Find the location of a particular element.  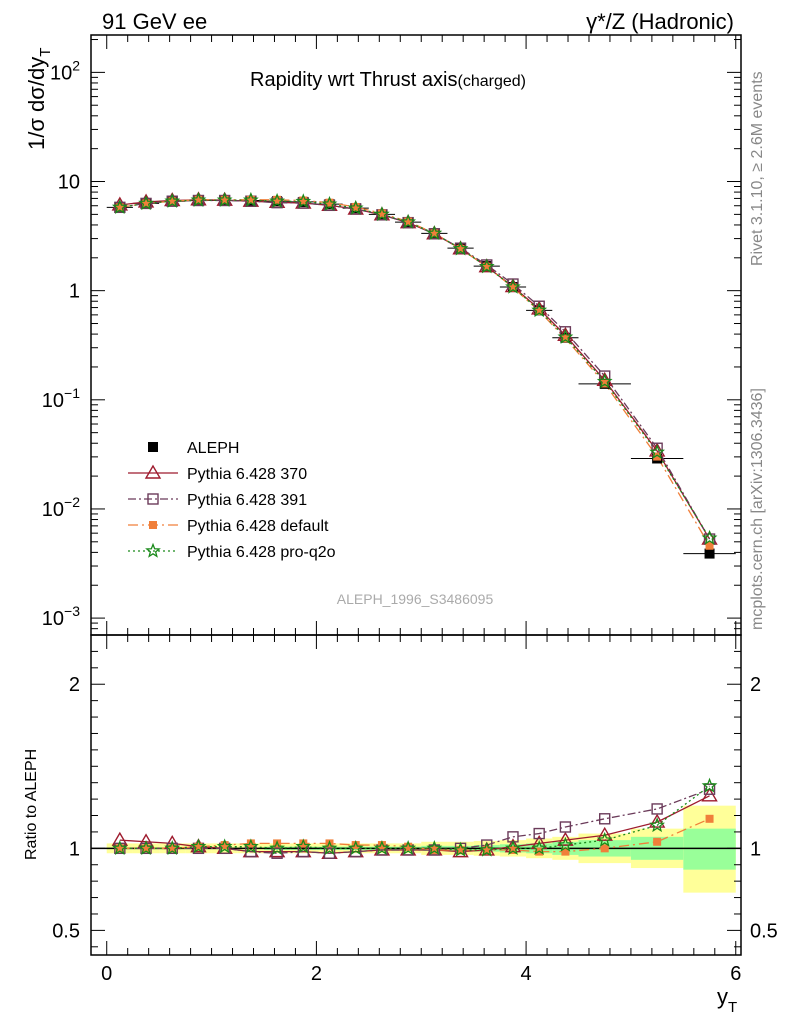

y-tick-label-exponent: −1 is located at coordinates (72, 393).